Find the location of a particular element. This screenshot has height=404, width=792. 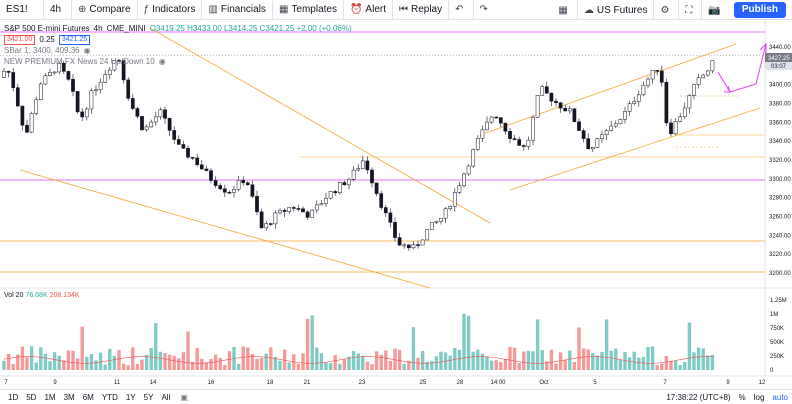

range-button: All is located at coordinates (166, 397).